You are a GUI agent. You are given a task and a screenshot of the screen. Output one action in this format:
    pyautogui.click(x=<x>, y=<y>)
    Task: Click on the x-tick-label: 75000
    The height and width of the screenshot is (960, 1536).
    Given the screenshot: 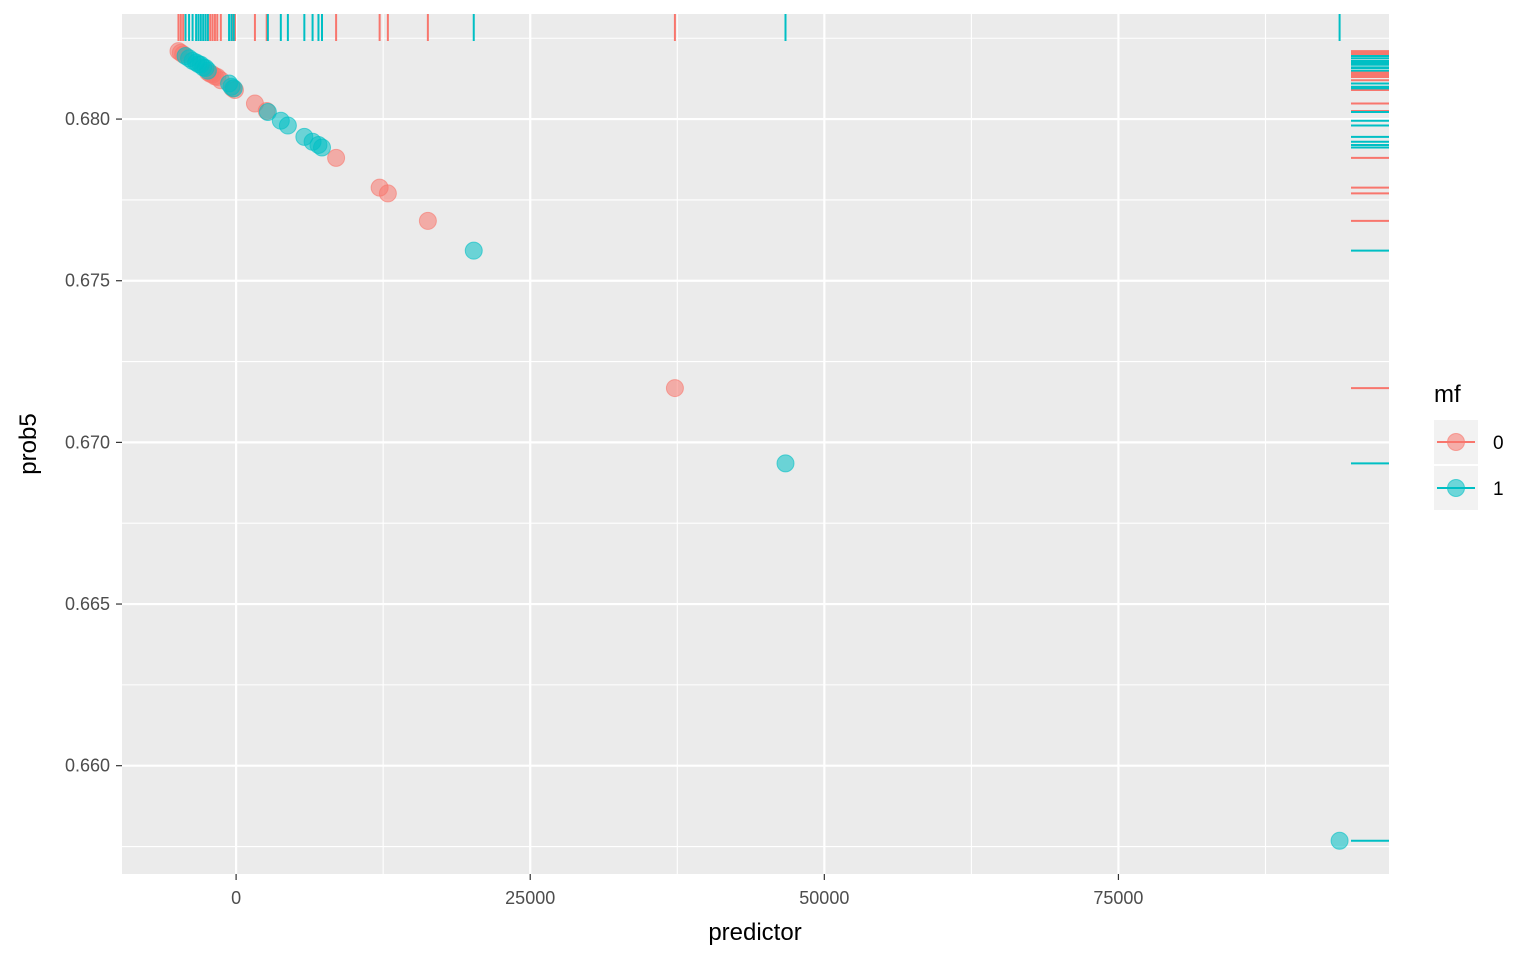 What is the action you would take?
    pyautogui.click(x=1118, y=898)
    